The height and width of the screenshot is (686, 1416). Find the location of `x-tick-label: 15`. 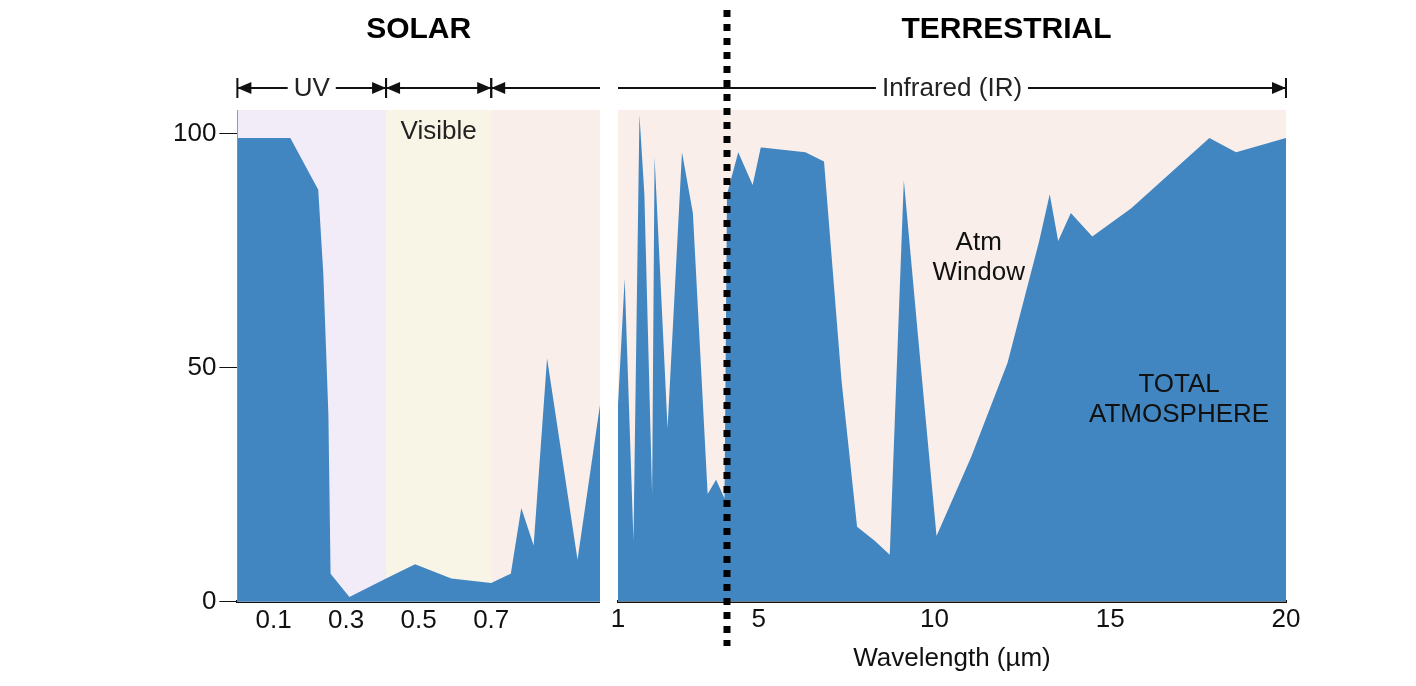

x-tick-label: 15 is located at coordinates (1110, 618).